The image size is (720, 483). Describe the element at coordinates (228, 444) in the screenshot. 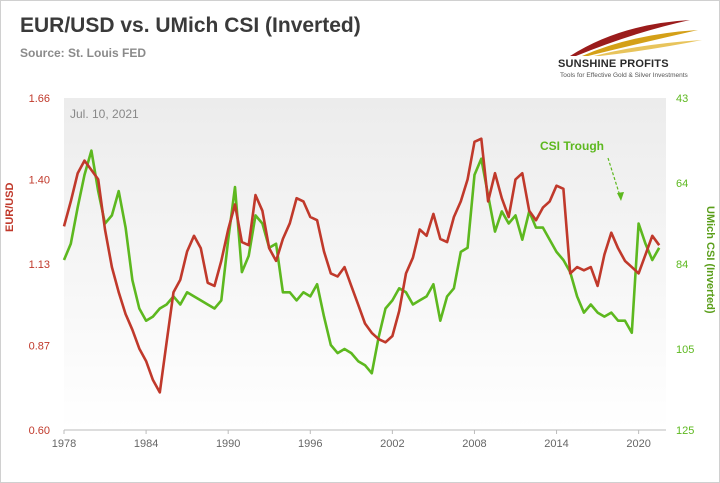

I see `x-tick-label: 1990` at that location.